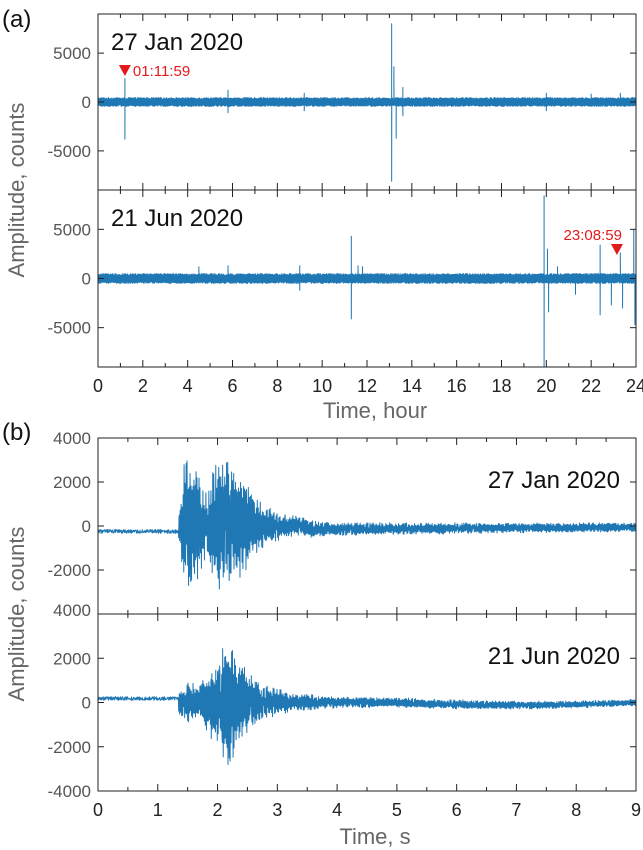  I want to click on x-tick-label: 7, so click(516, 810).